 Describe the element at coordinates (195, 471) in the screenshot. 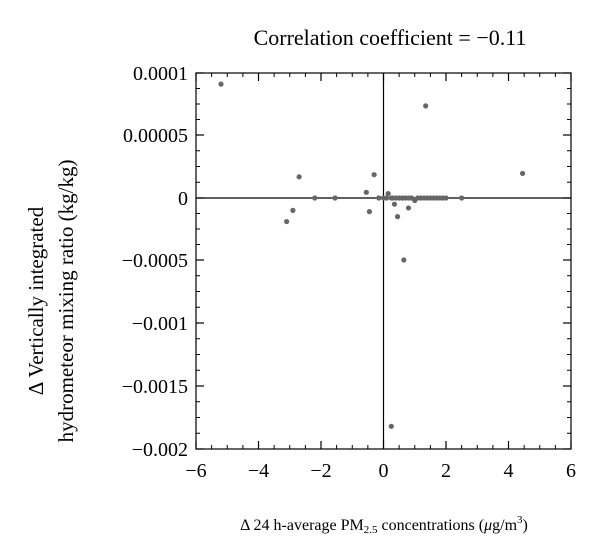

I see `x-tick-label: −6` at that location.